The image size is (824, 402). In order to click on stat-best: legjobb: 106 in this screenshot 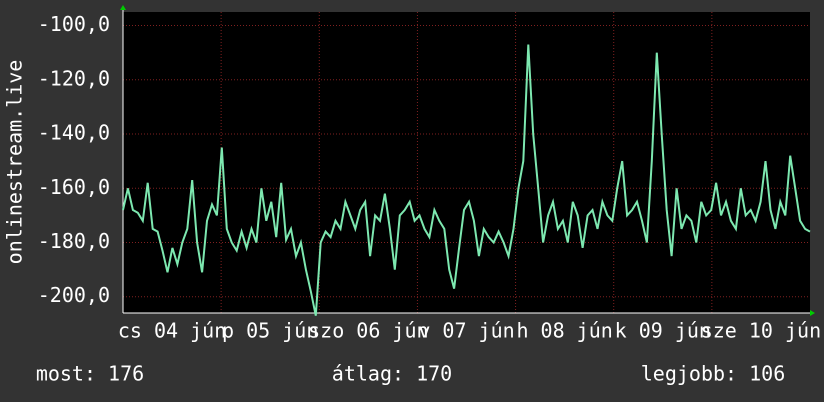, I will do `click(713, 374)`.